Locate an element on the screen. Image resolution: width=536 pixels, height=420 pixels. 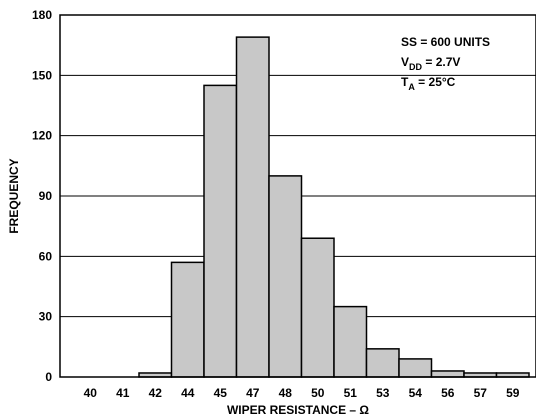
y-tick-0: 0 is located at coordinates (48, 377).